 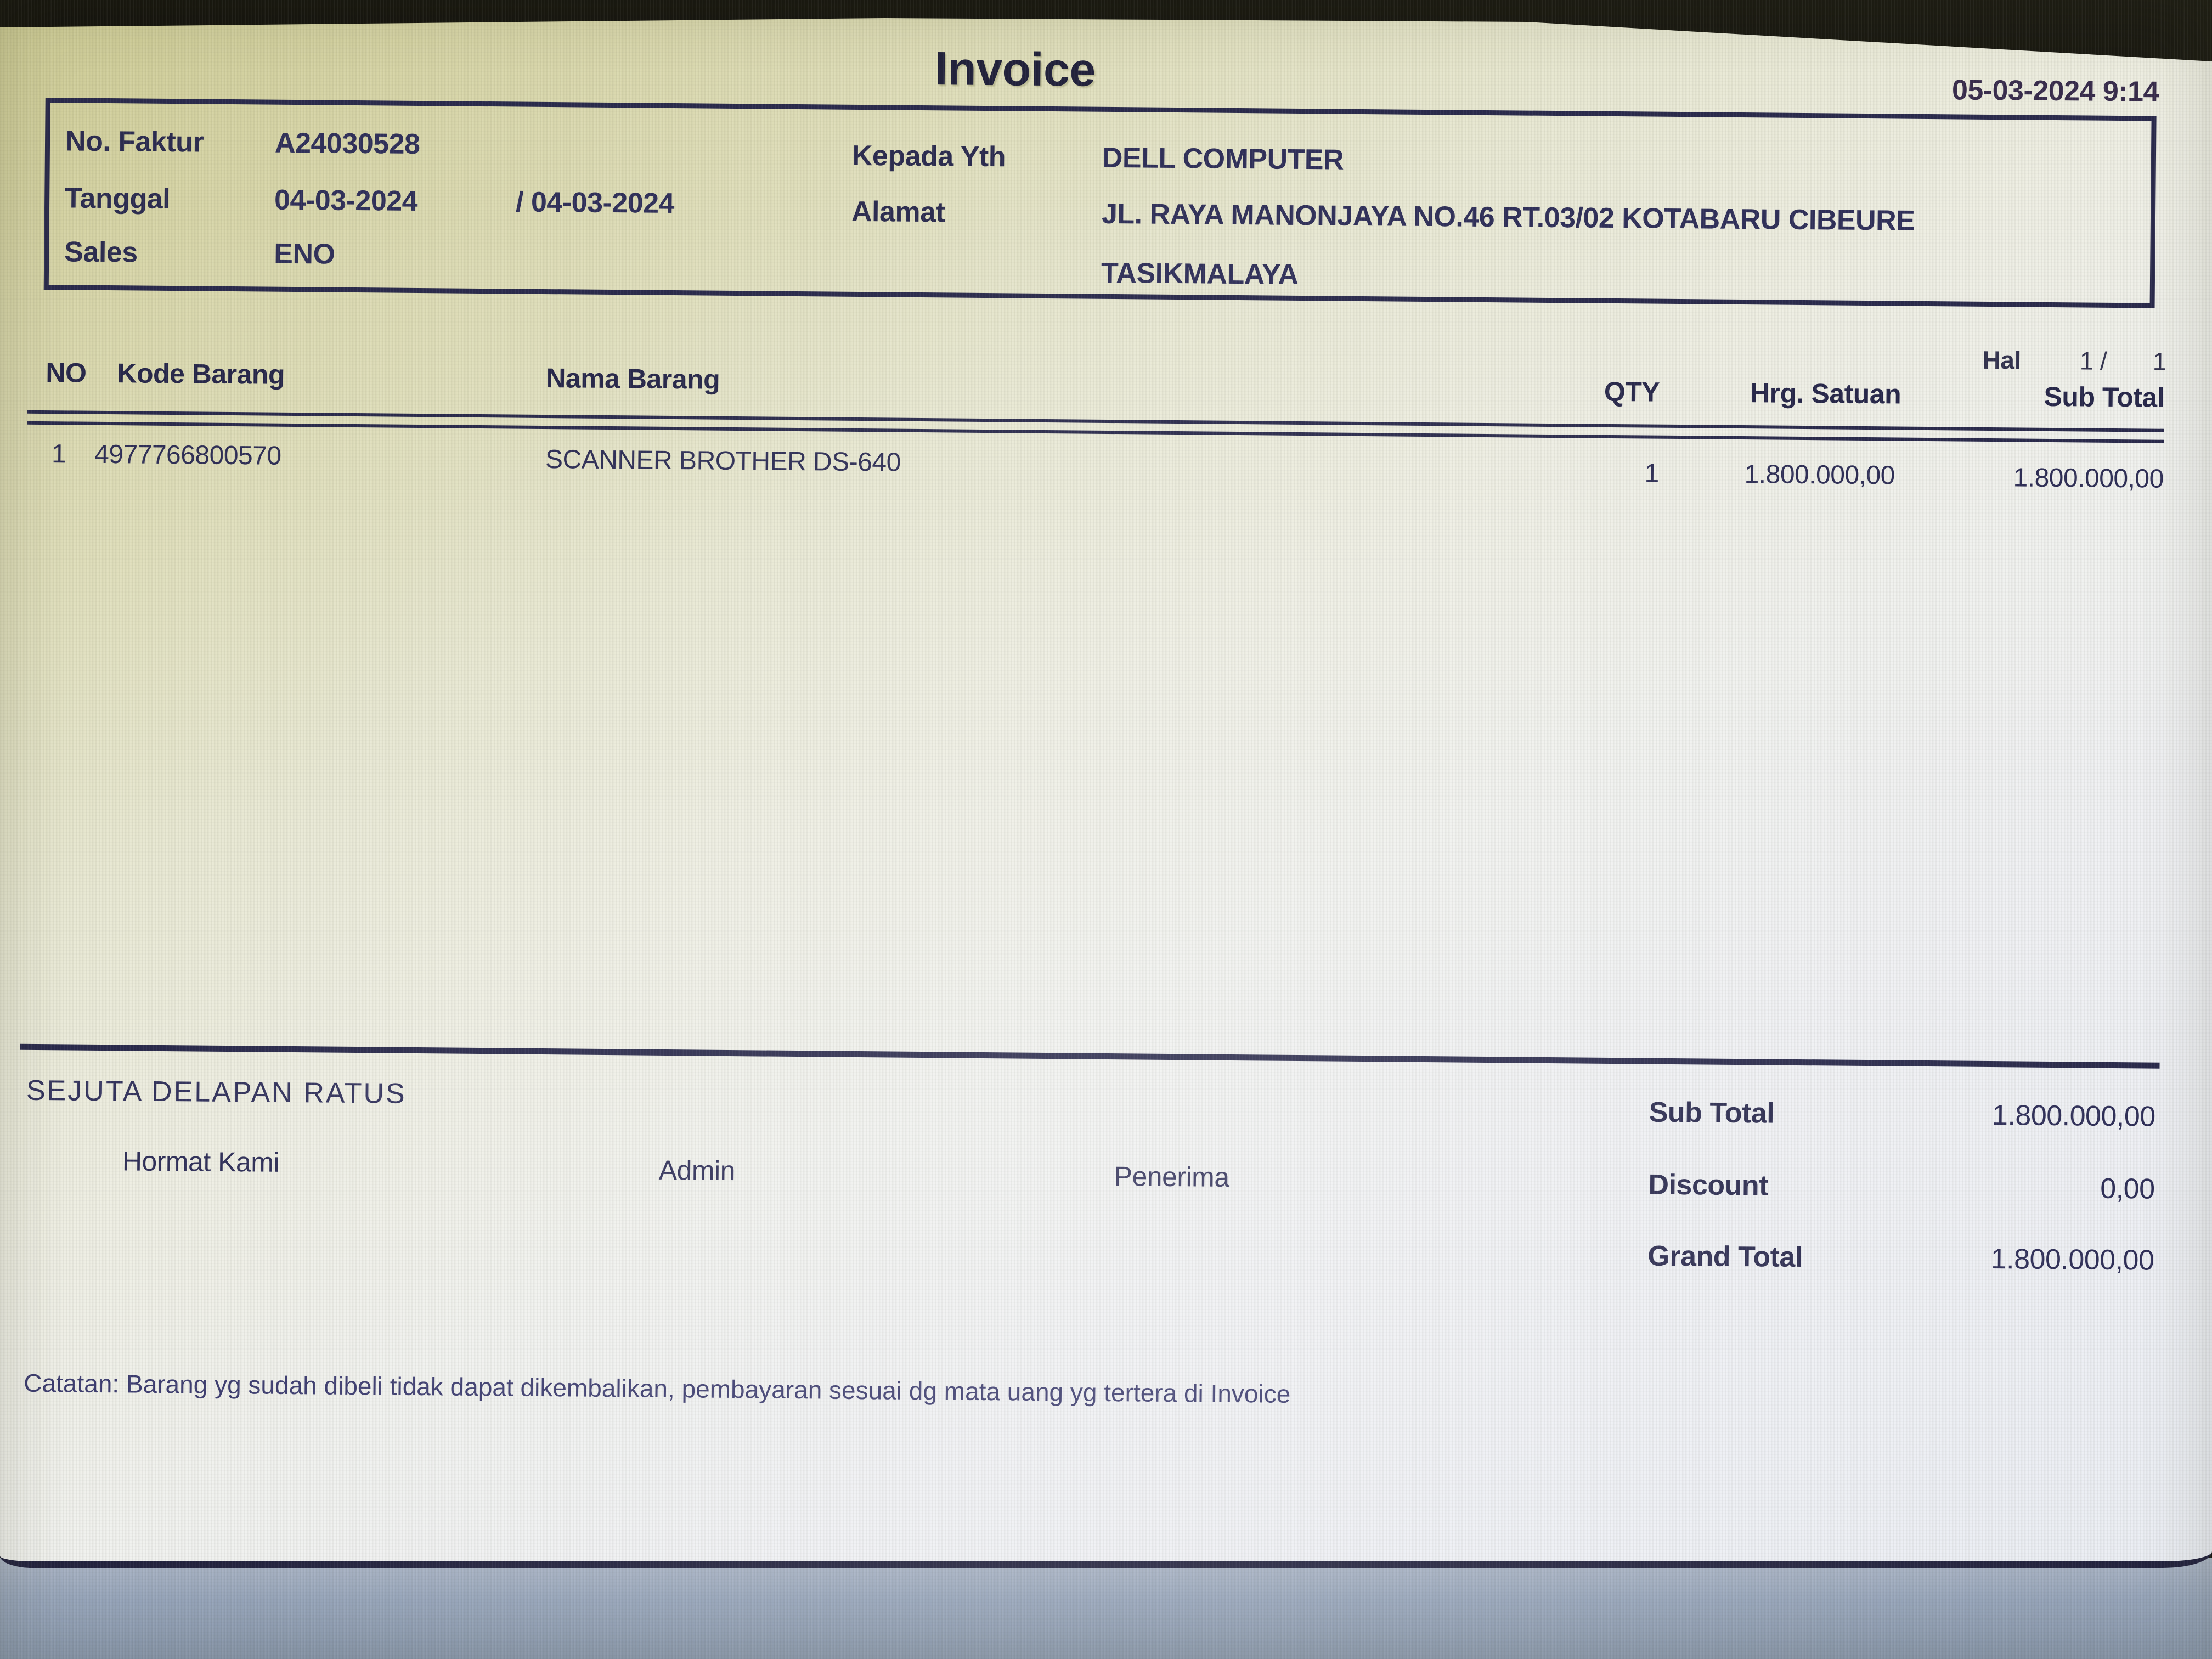 I want to click on discount-label: Discount, so click(x=1709, y=1185).